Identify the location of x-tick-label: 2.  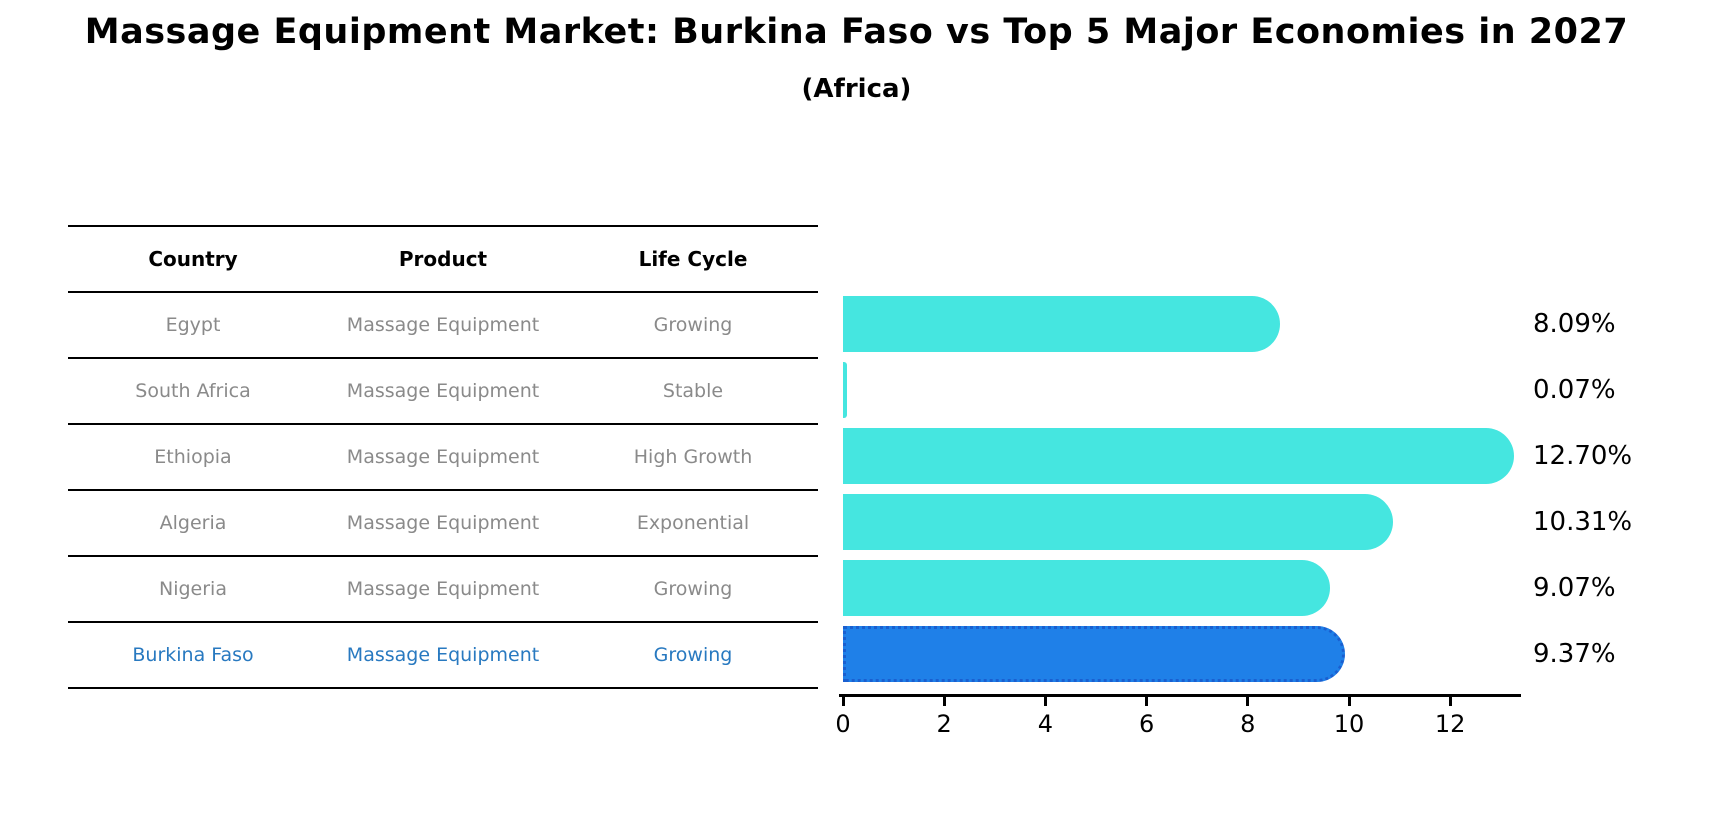
(944, 724).